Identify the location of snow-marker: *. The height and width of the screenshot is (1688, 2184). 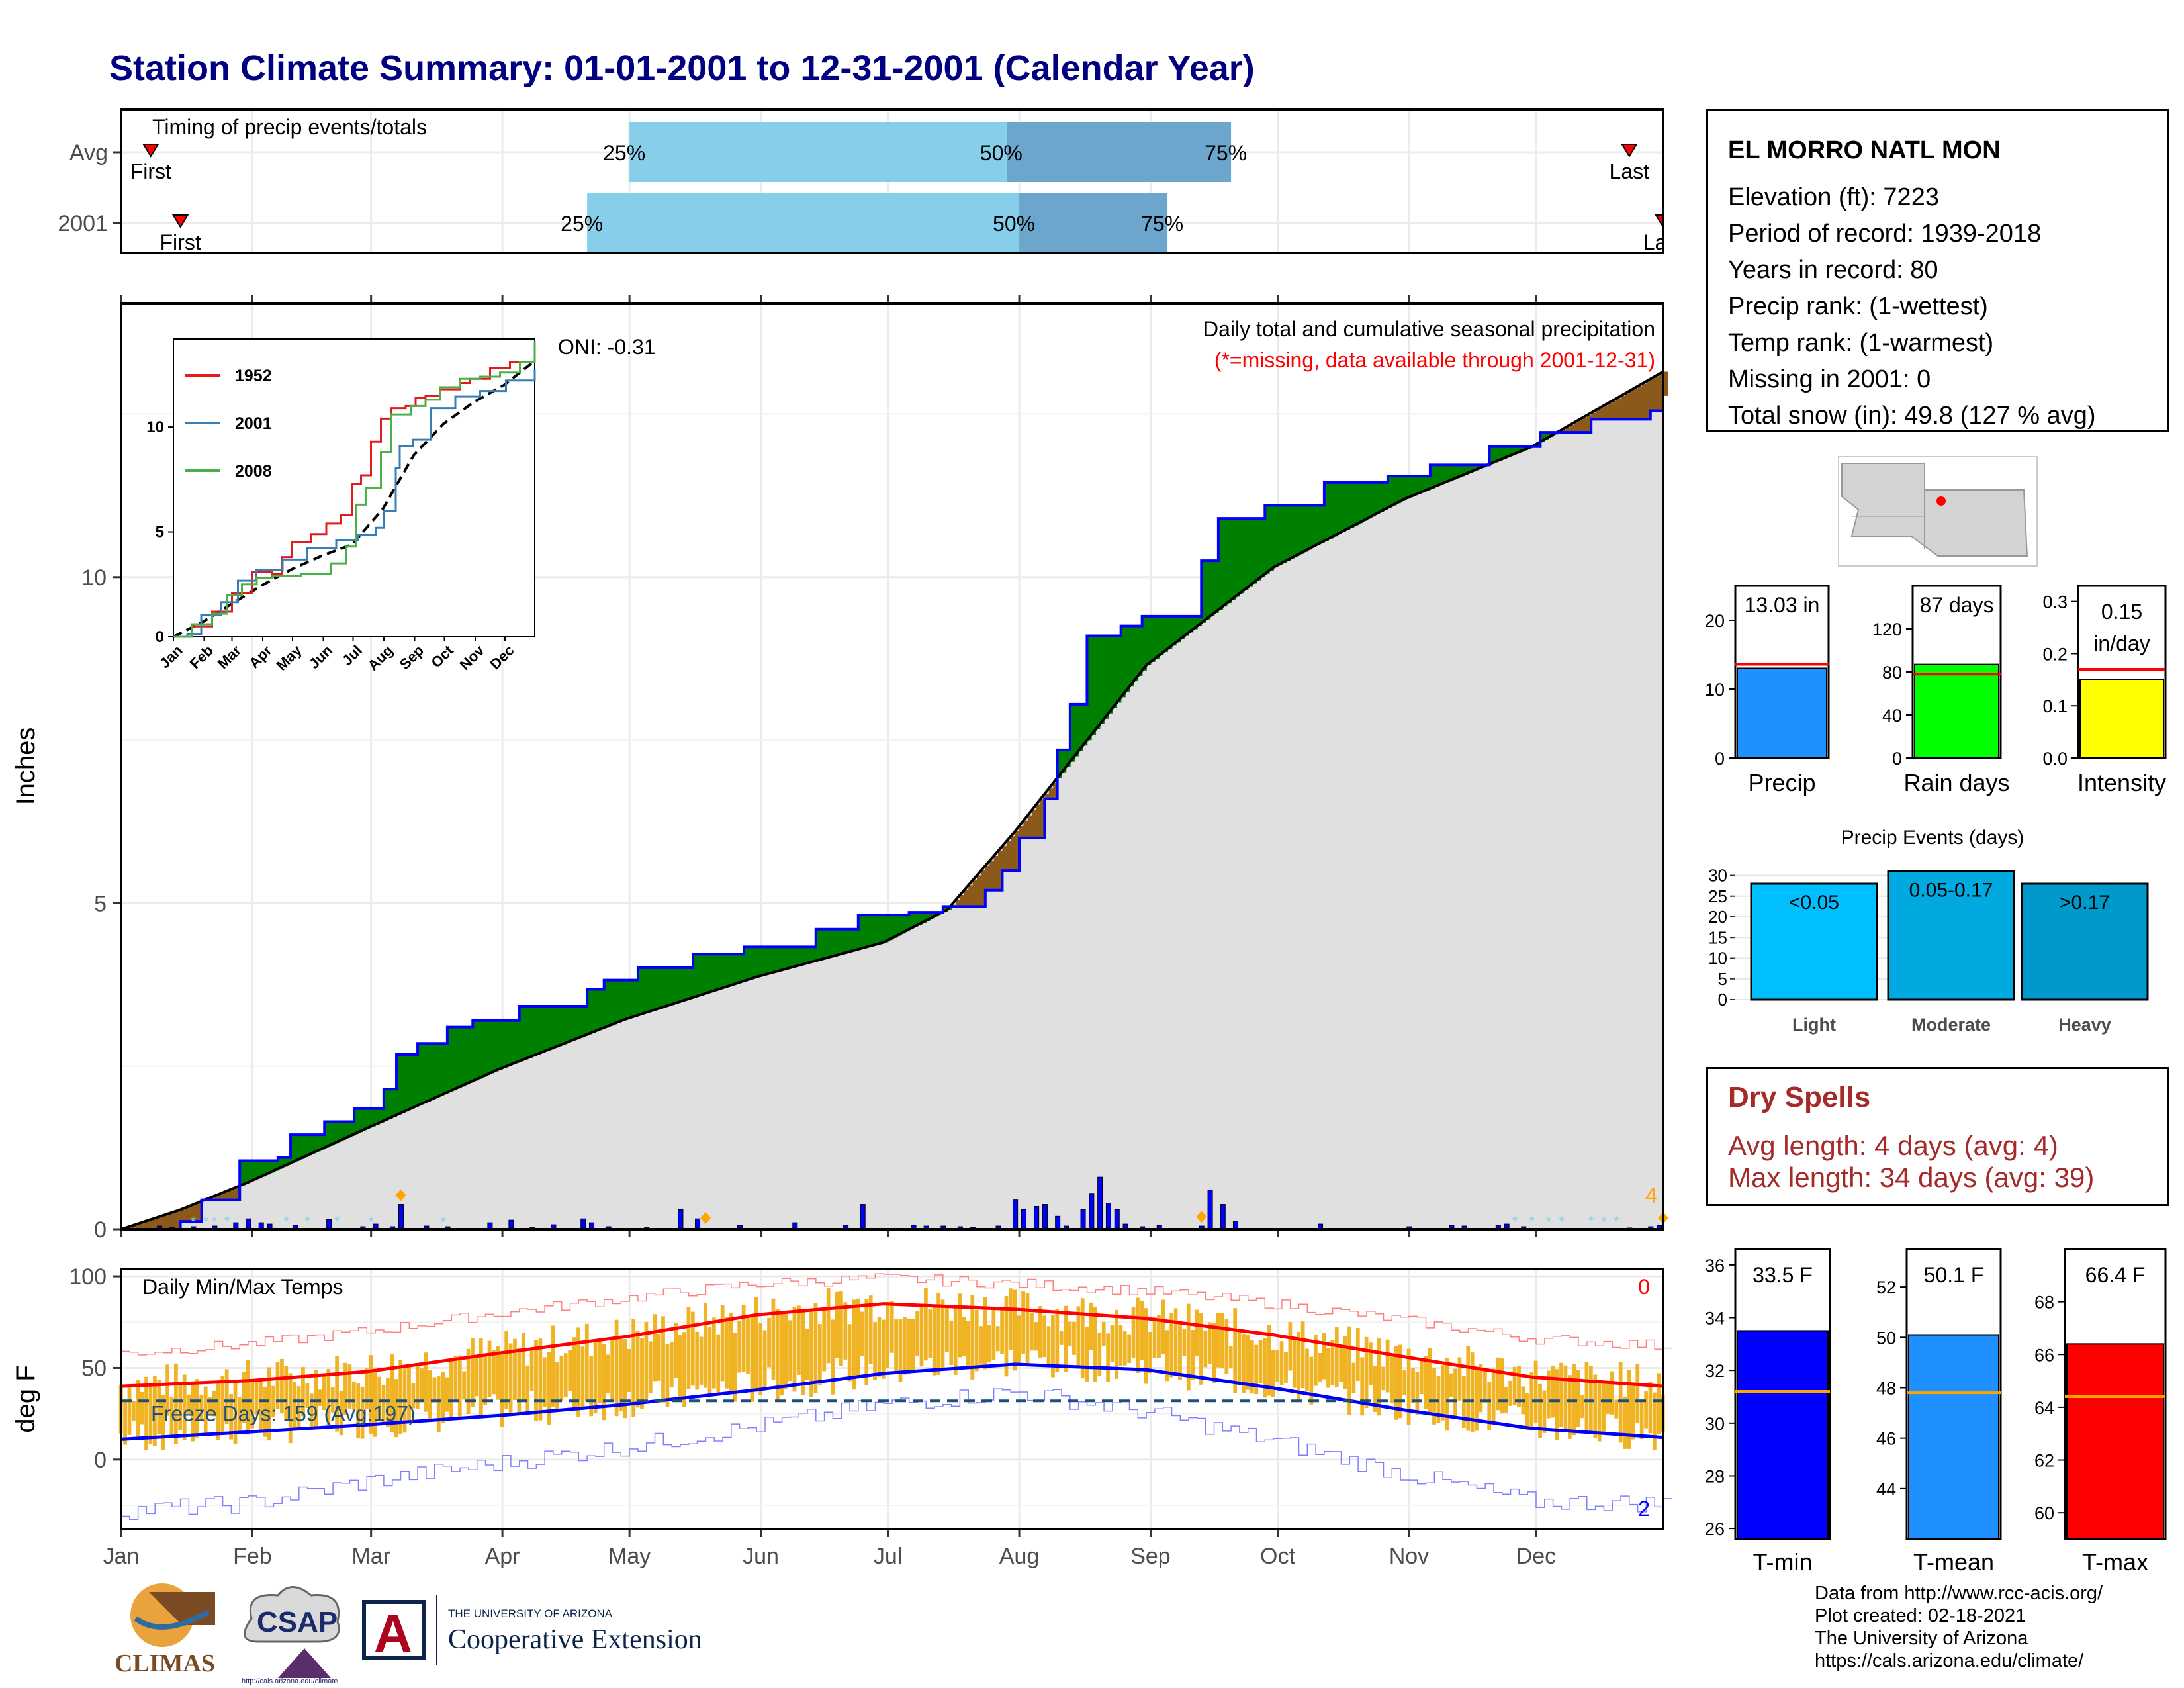
(443, 1221).